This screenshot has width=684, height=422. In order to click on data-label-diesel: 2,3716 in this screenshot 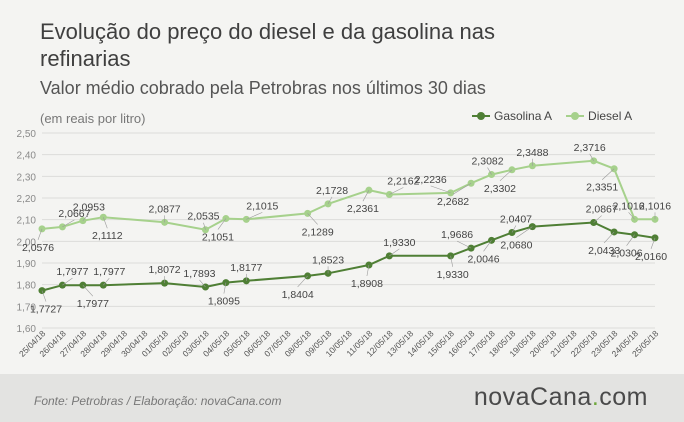, I will do `click(590, 148)`.